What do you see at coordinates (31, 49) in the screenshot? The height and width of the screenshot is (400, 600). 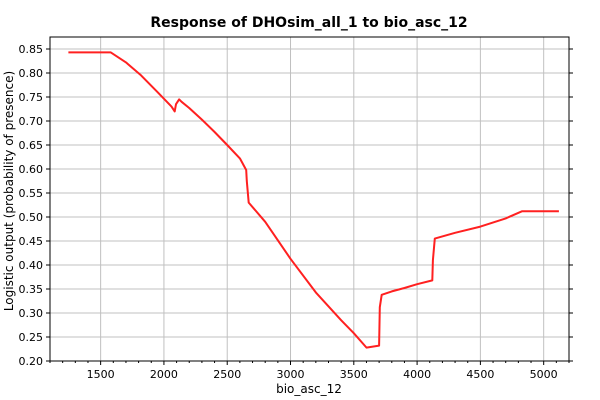 I see `y-tick-label: 0.85` at bounding box center [31, 49].